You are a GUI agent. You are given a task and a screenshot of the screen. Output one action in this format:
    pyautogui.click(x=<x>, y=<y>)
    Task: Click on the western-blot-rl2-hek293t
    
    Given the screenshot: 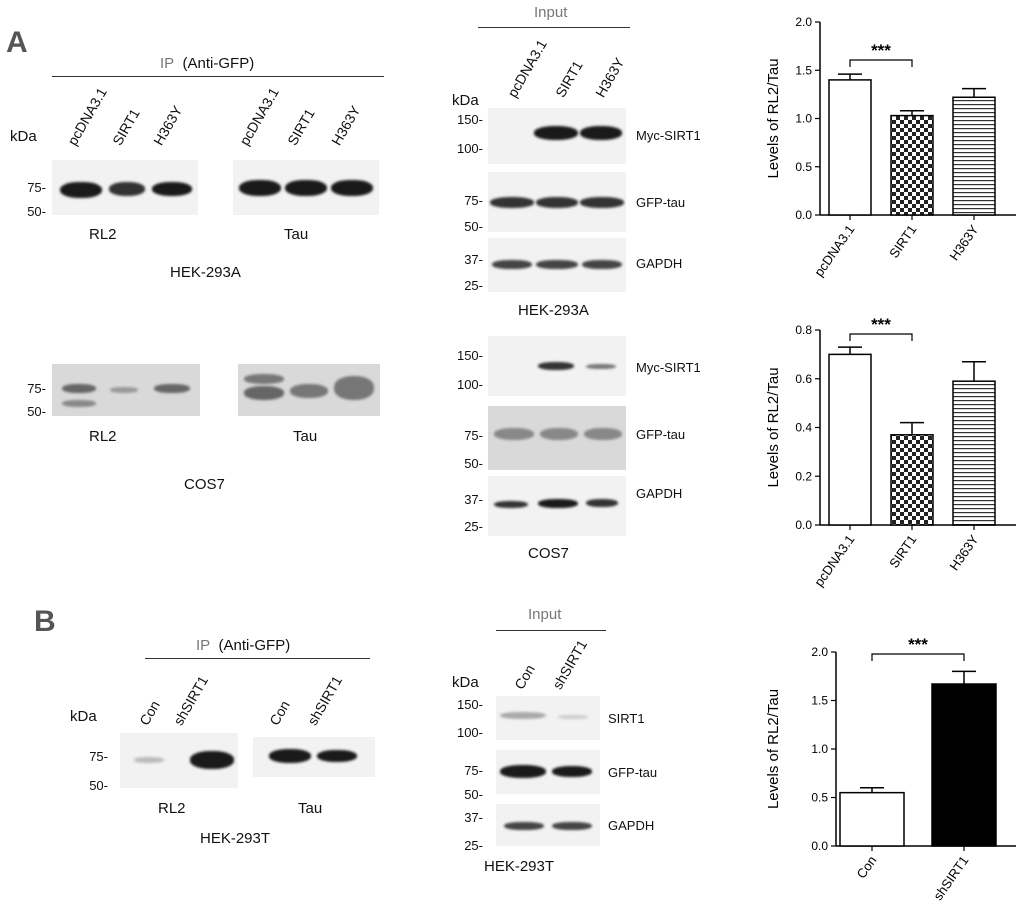 What is the action you would take?
    pyautogui.click(x=179, y=760)
    